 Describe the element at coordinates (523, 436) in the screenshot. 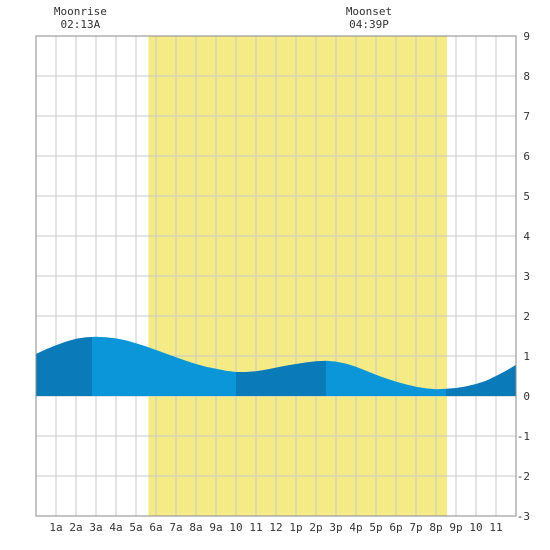

I see `y-tick-label: -1` at that location.